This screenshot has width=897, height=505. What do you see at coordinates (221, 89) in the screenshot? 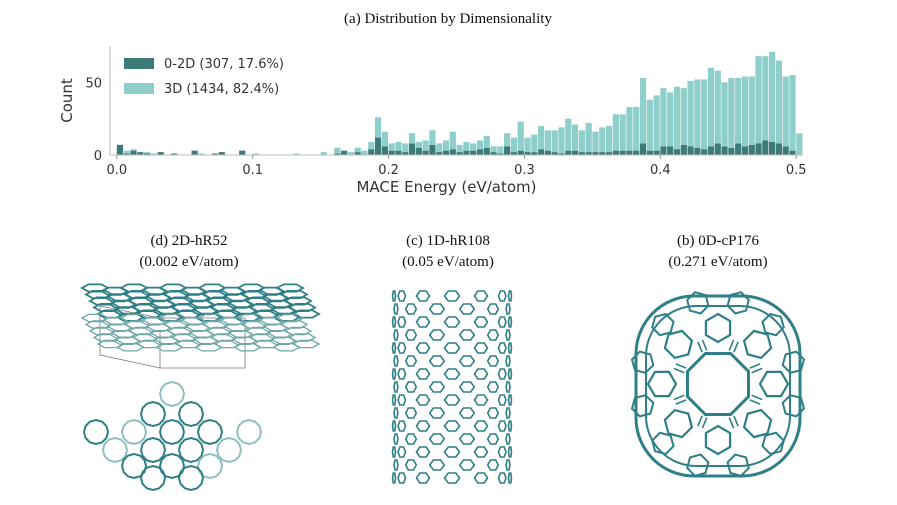
I see `legend-label: 3D (1434, 82.4%)` at bounding box center [221, 89].